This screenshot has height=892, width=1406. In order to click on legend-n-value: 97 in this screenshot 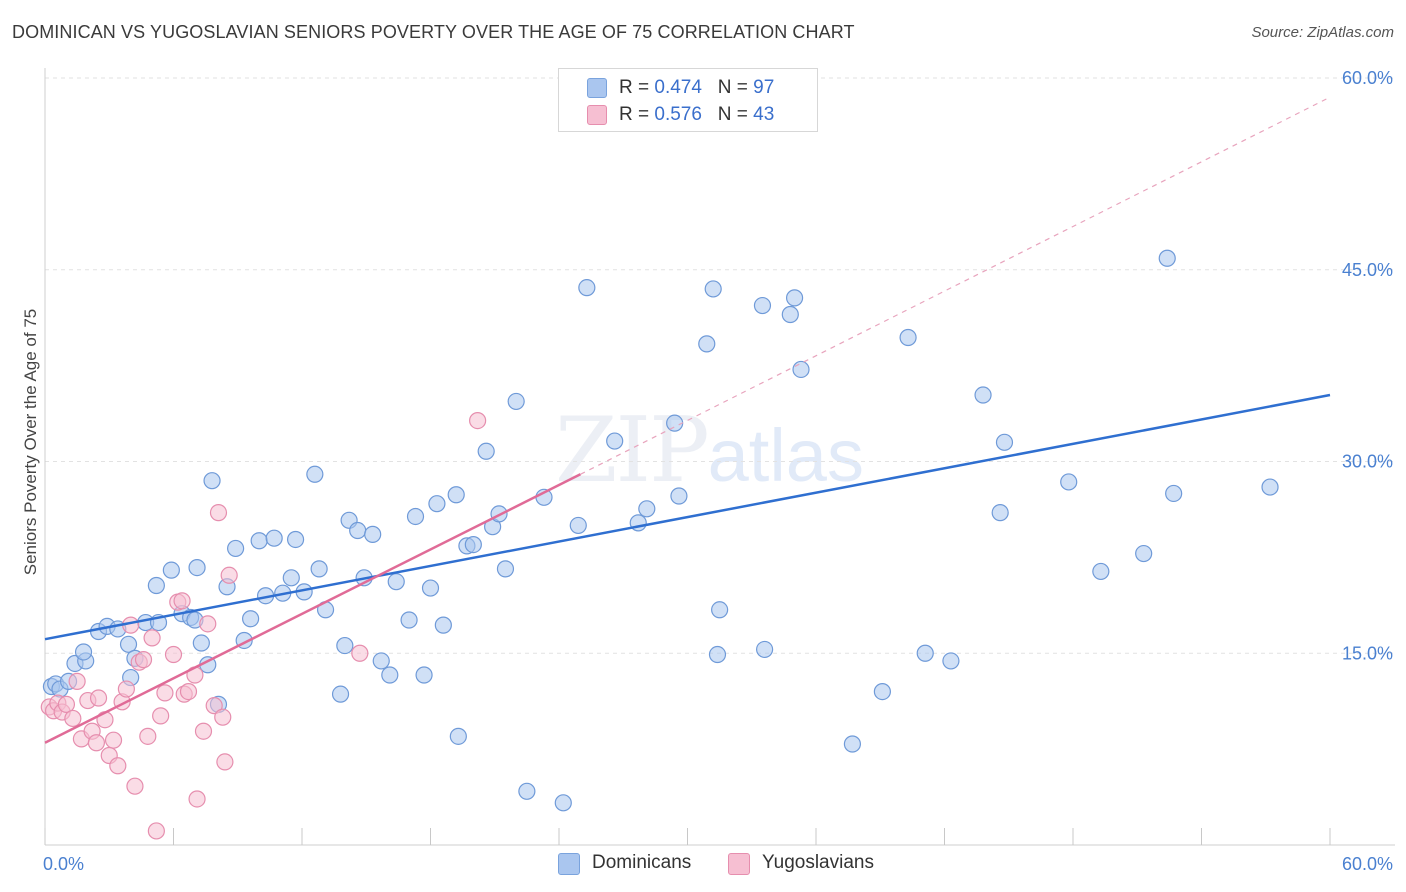, I will do `click(764, 87)`.